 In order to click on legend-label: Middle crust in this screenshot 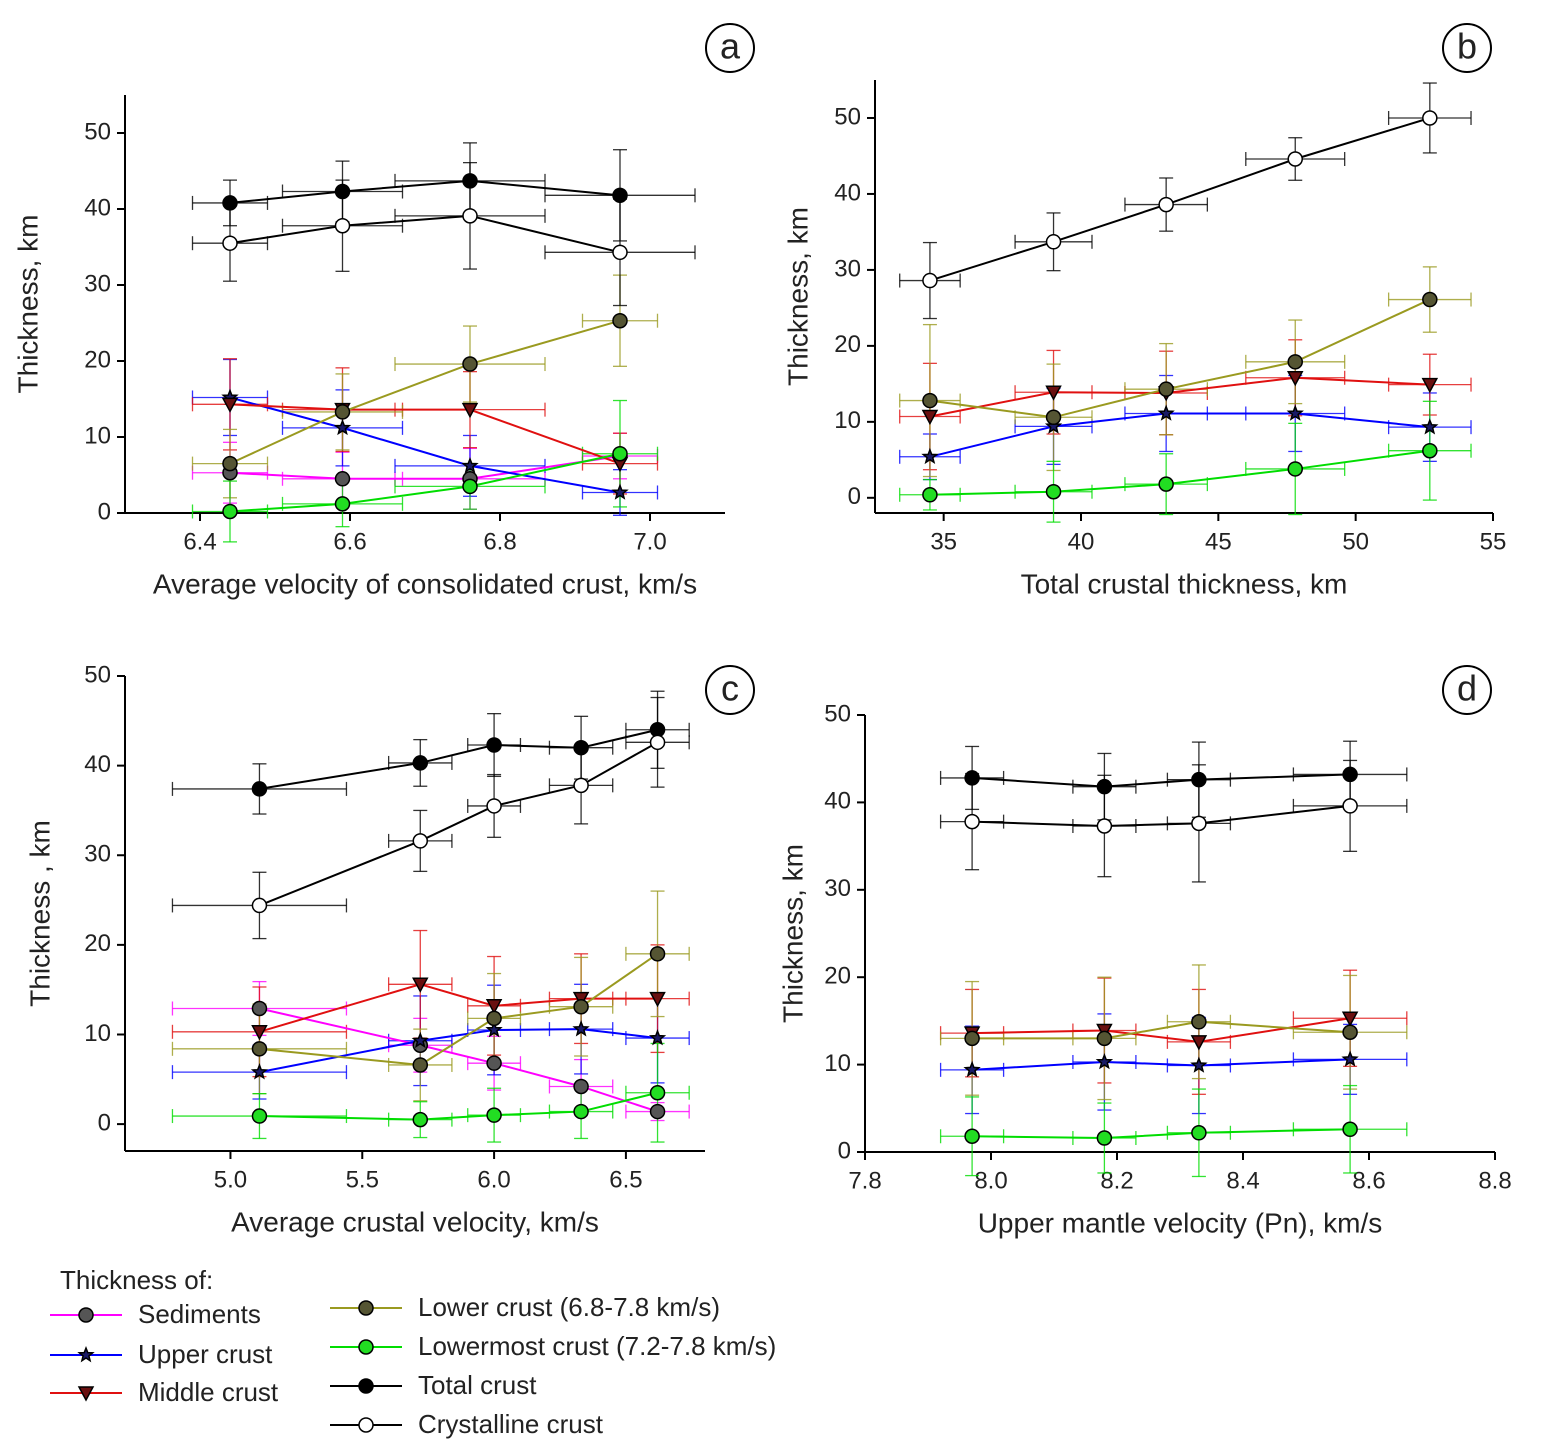, I will do `click(208, 1392)`.